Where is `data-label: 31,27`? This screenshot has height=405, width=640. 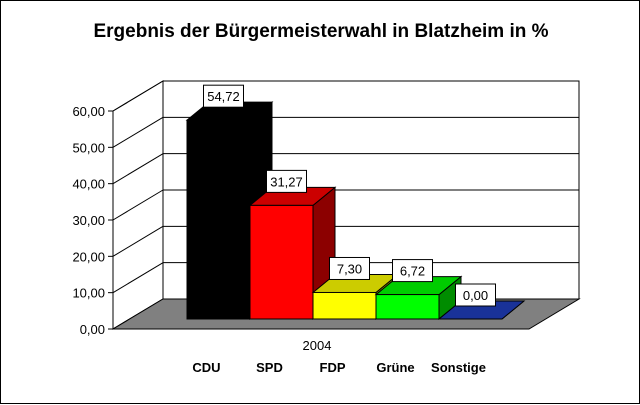 data-label: 31,27 is located at coordinates (286, 181).